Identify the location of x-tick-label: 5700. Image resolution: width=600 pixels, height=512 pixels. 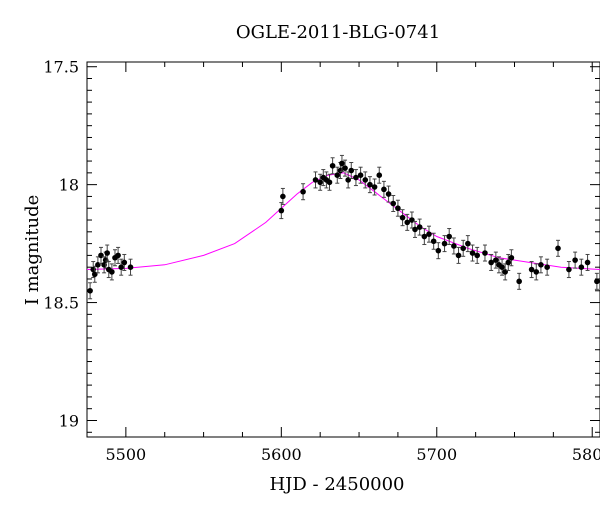
(436, 454).